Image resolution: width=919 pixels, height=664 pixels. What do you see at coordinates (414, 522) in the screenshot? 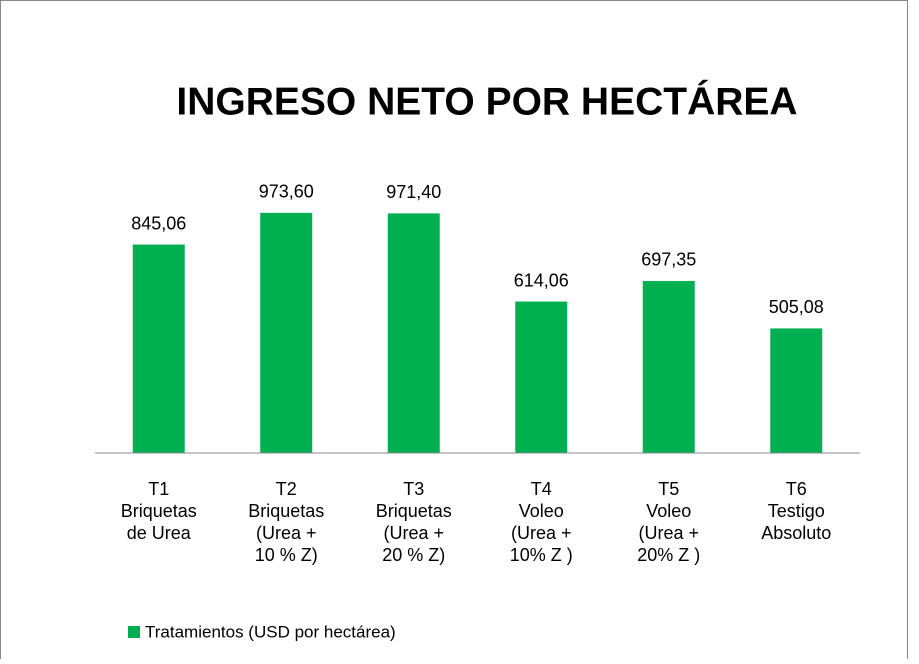
I see `x-tick-label: T3 Briquetas (Urea +20 % Z)` at bounding box center [414, 522].